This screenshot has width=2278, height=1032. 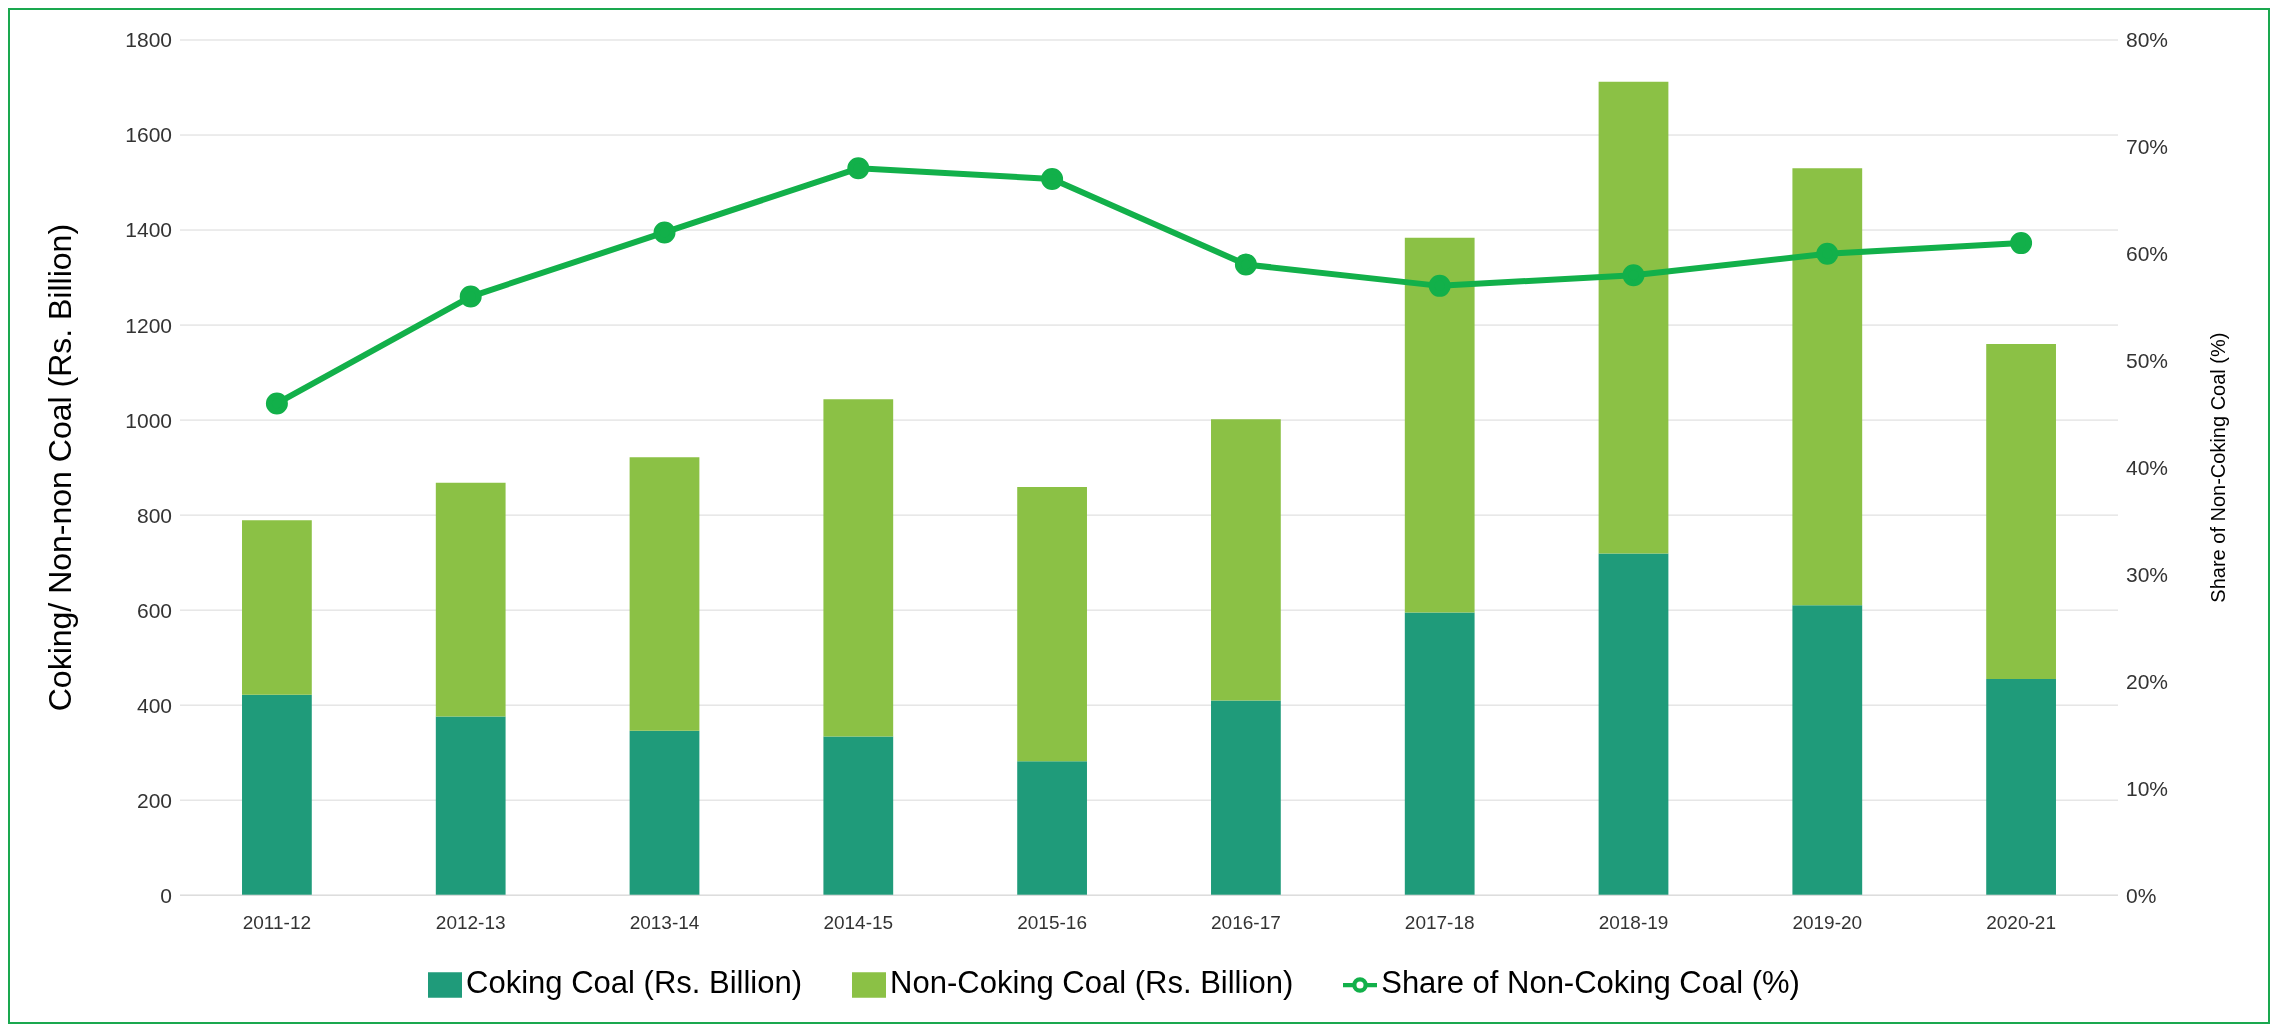 I want to click on y2-tick-label: 50%, so click(x=2147, y=361).